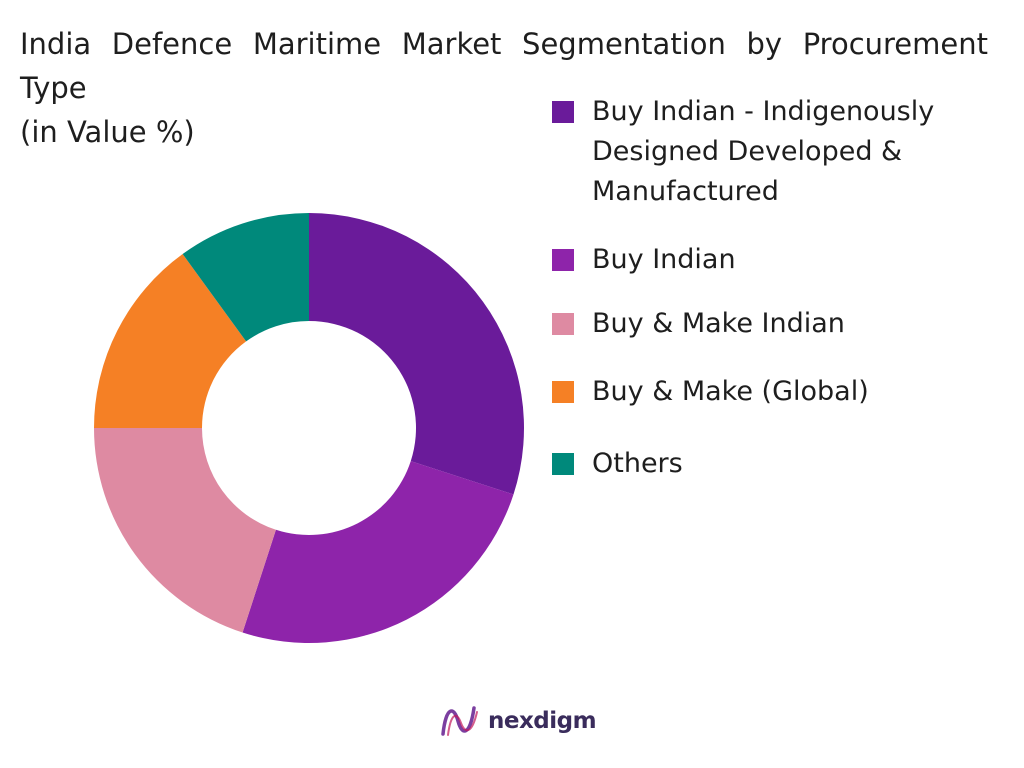 The image size is (1024, 768). I want to click on nexdigm-logo: nexdigm, so click(518, 721).